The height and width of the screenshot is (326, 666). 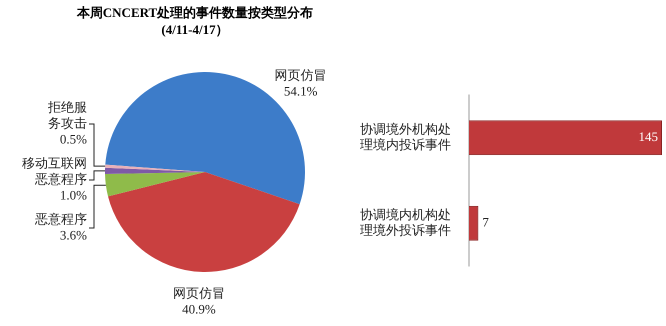 What do you see at coordinates (74, 138) in the screenshot?
I see `data-label: 0.5%` at bounding box center [74, 138].